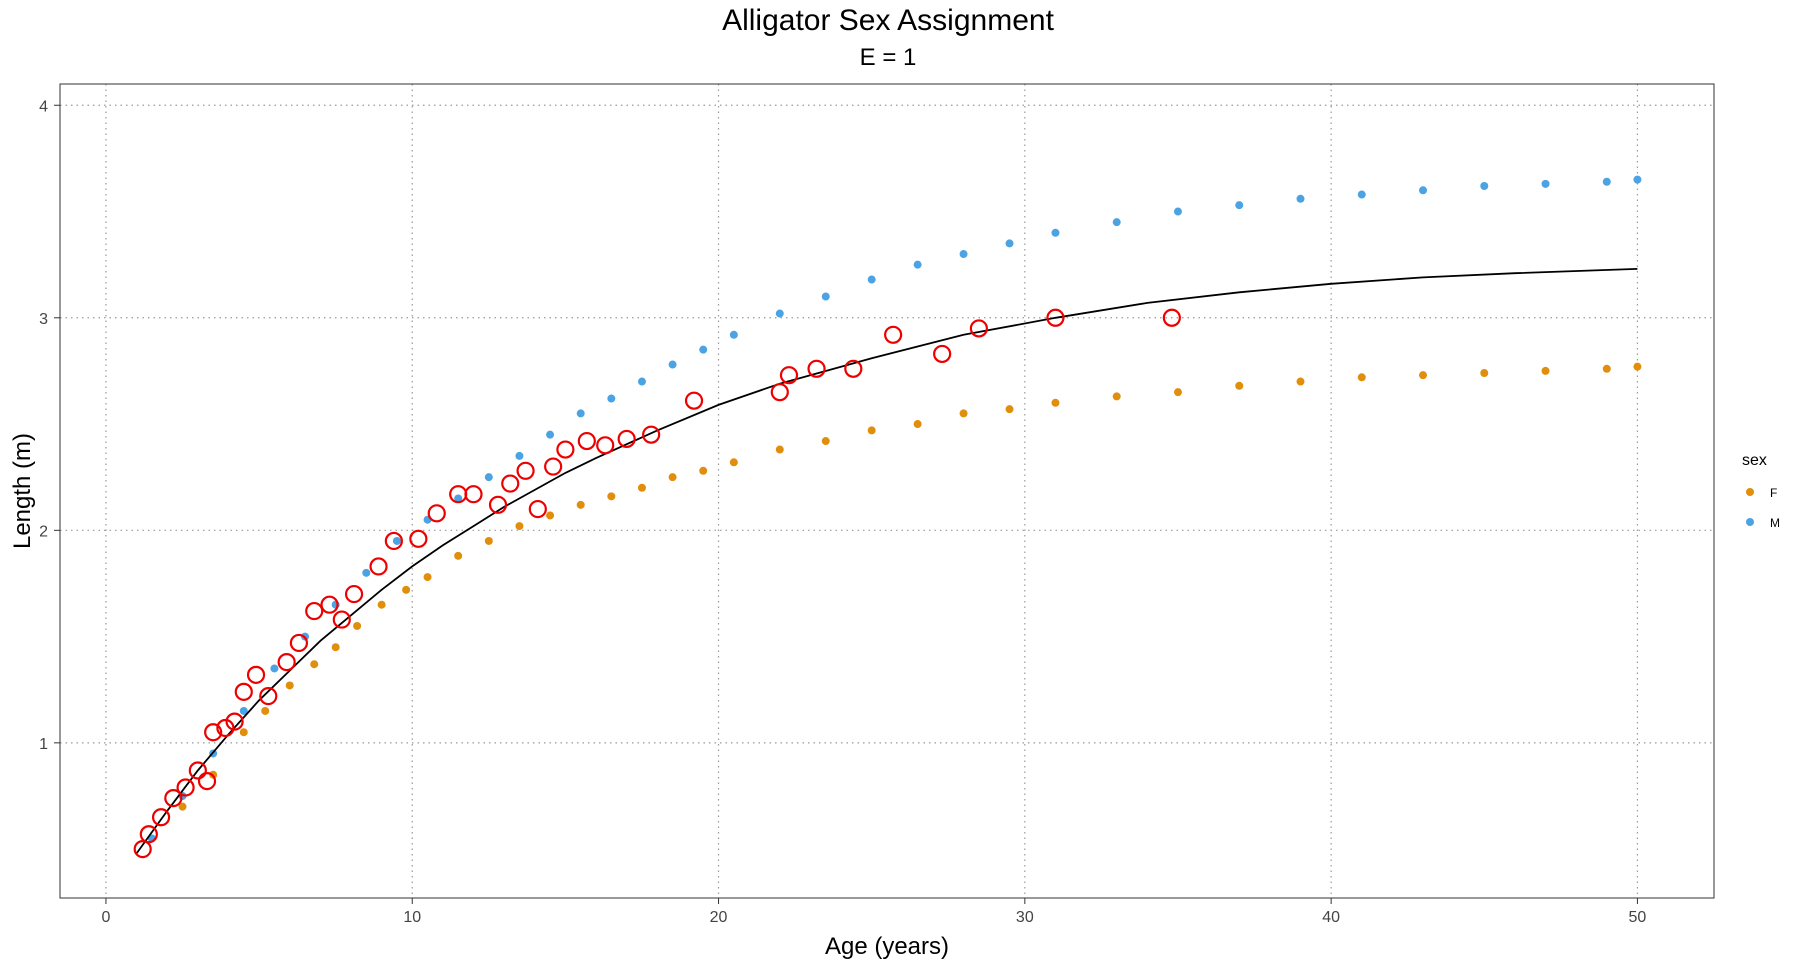  What do you see at coordinates (888, 20) in the screenshot?
I see `chart-title: Alligator Sex Assignment` at bounding box center [888, 20].